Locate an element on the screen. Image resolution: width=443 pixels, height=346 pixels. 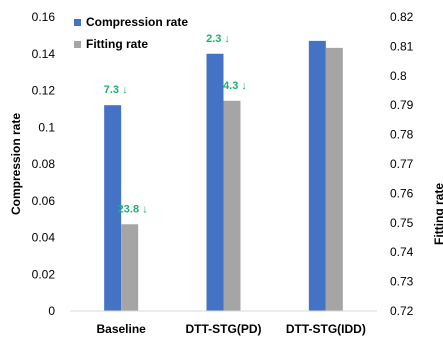
y-left-axis-title: Compression rate is located at coordinates (16, 164).